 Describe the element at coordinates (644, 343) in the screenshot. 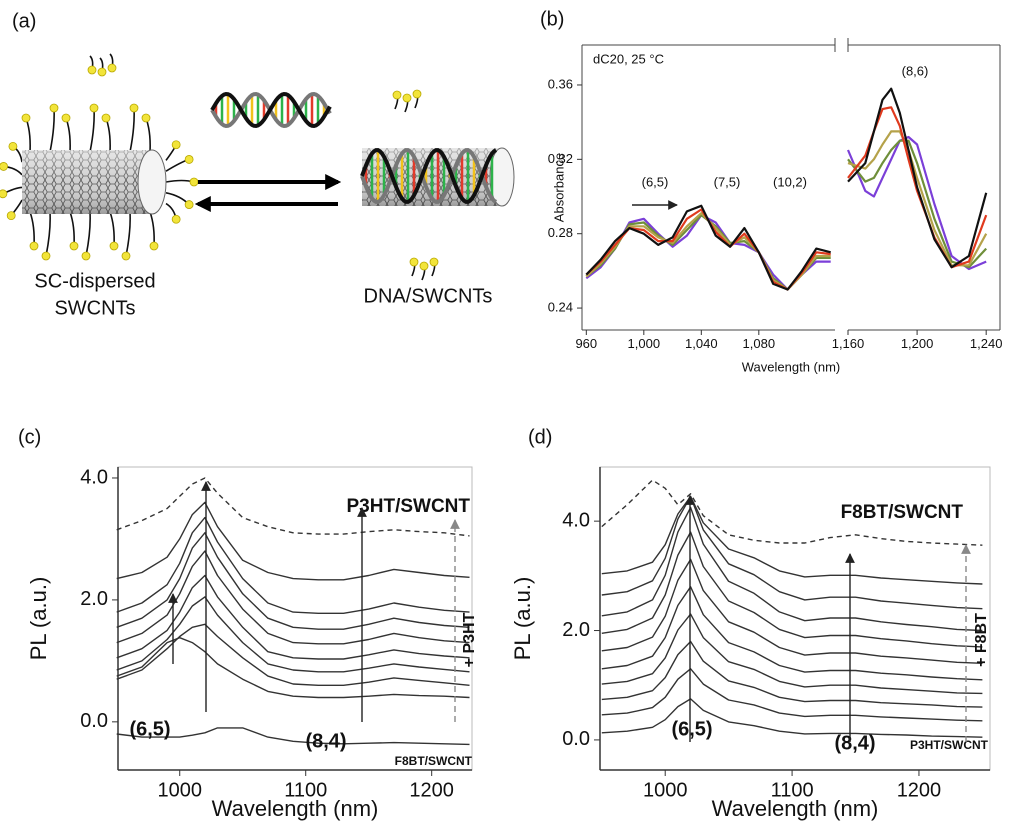

I see `x-tick-label: 1,000` at that location.